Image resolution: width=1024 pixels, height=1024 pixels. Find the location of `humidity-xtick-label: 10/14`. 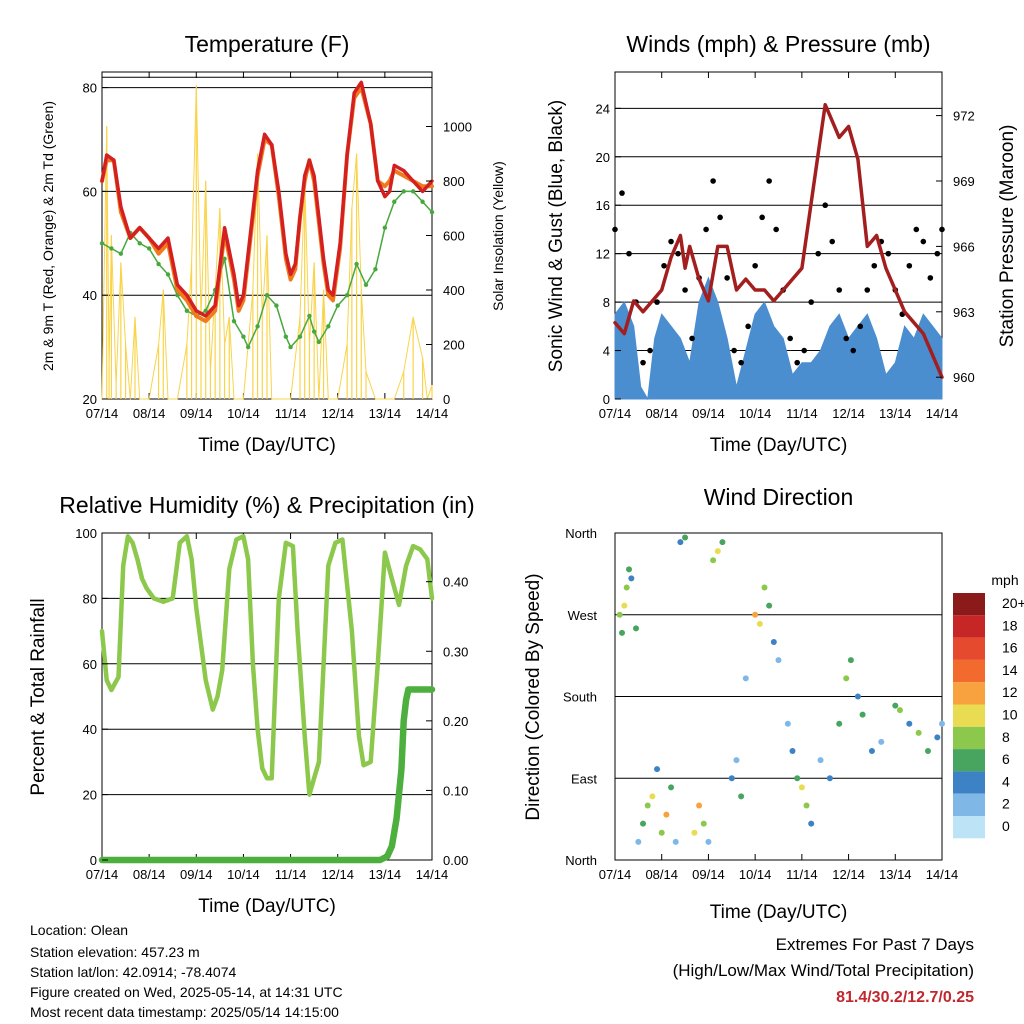

humidity-xtick-label: 10/14 is located at coordinates (243, 874).